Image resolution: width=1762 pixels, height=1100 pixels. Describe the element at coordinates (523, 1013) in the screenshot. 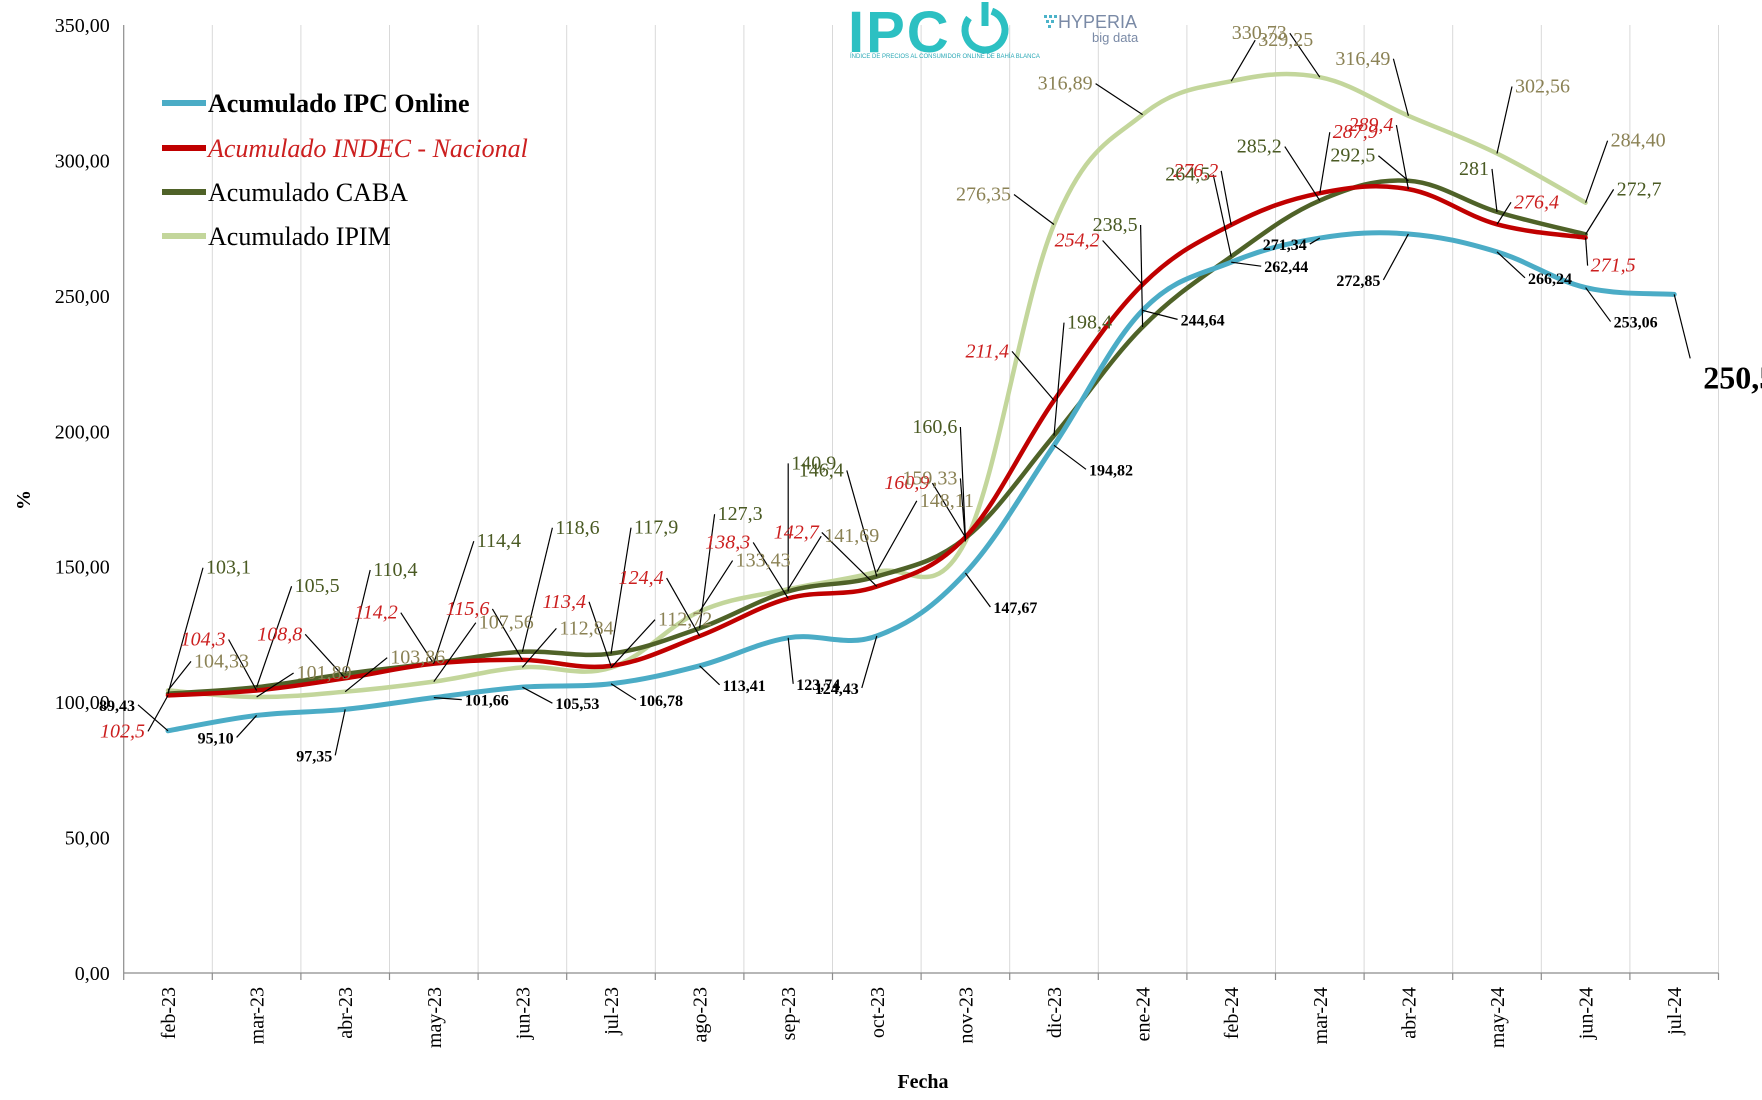

I see `x-tick-label: jun-23` at that location.